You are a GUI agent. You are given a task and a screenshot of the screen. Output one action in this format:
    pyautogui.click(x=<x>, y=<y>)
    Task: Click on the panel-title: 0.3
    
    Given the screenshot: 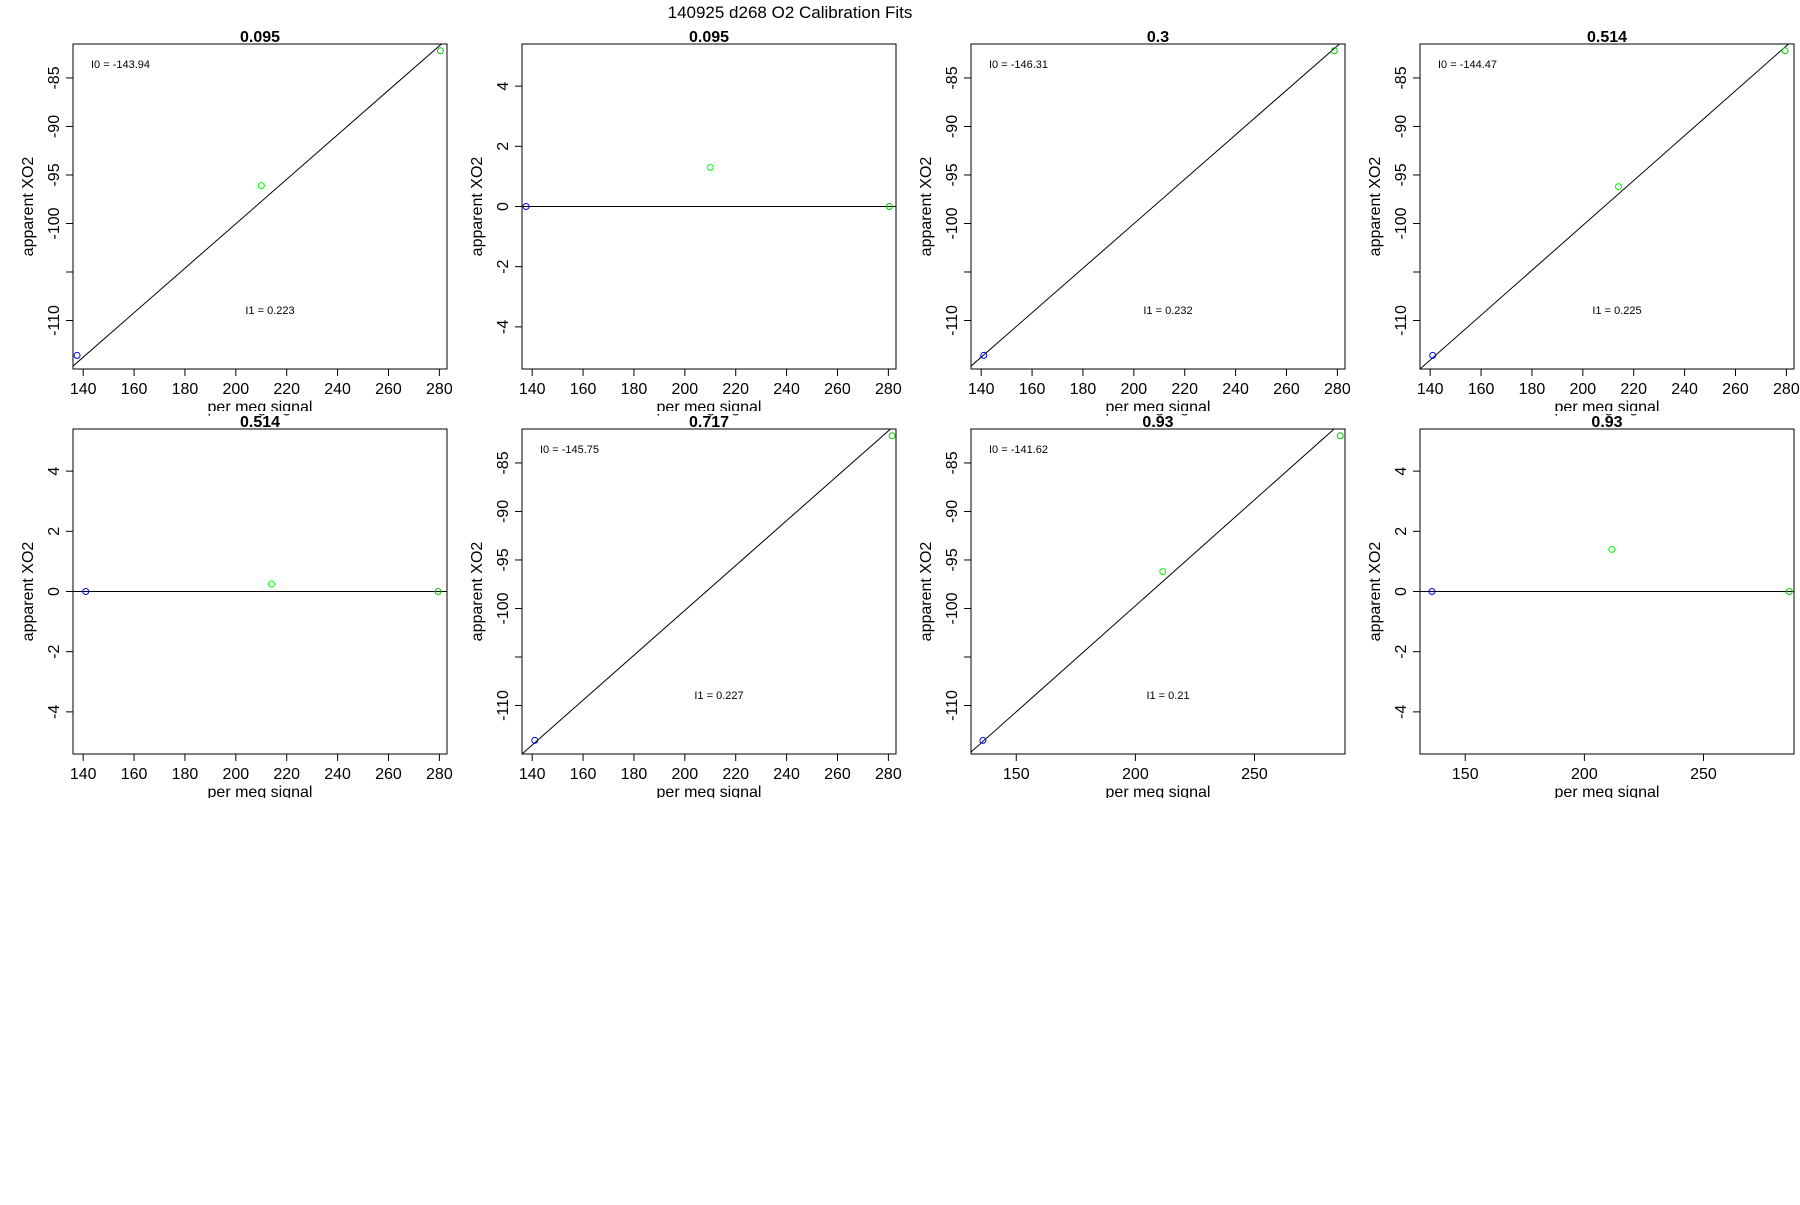 What is the action you would take?
    pyautogui.click(x=1158, y=37)
    